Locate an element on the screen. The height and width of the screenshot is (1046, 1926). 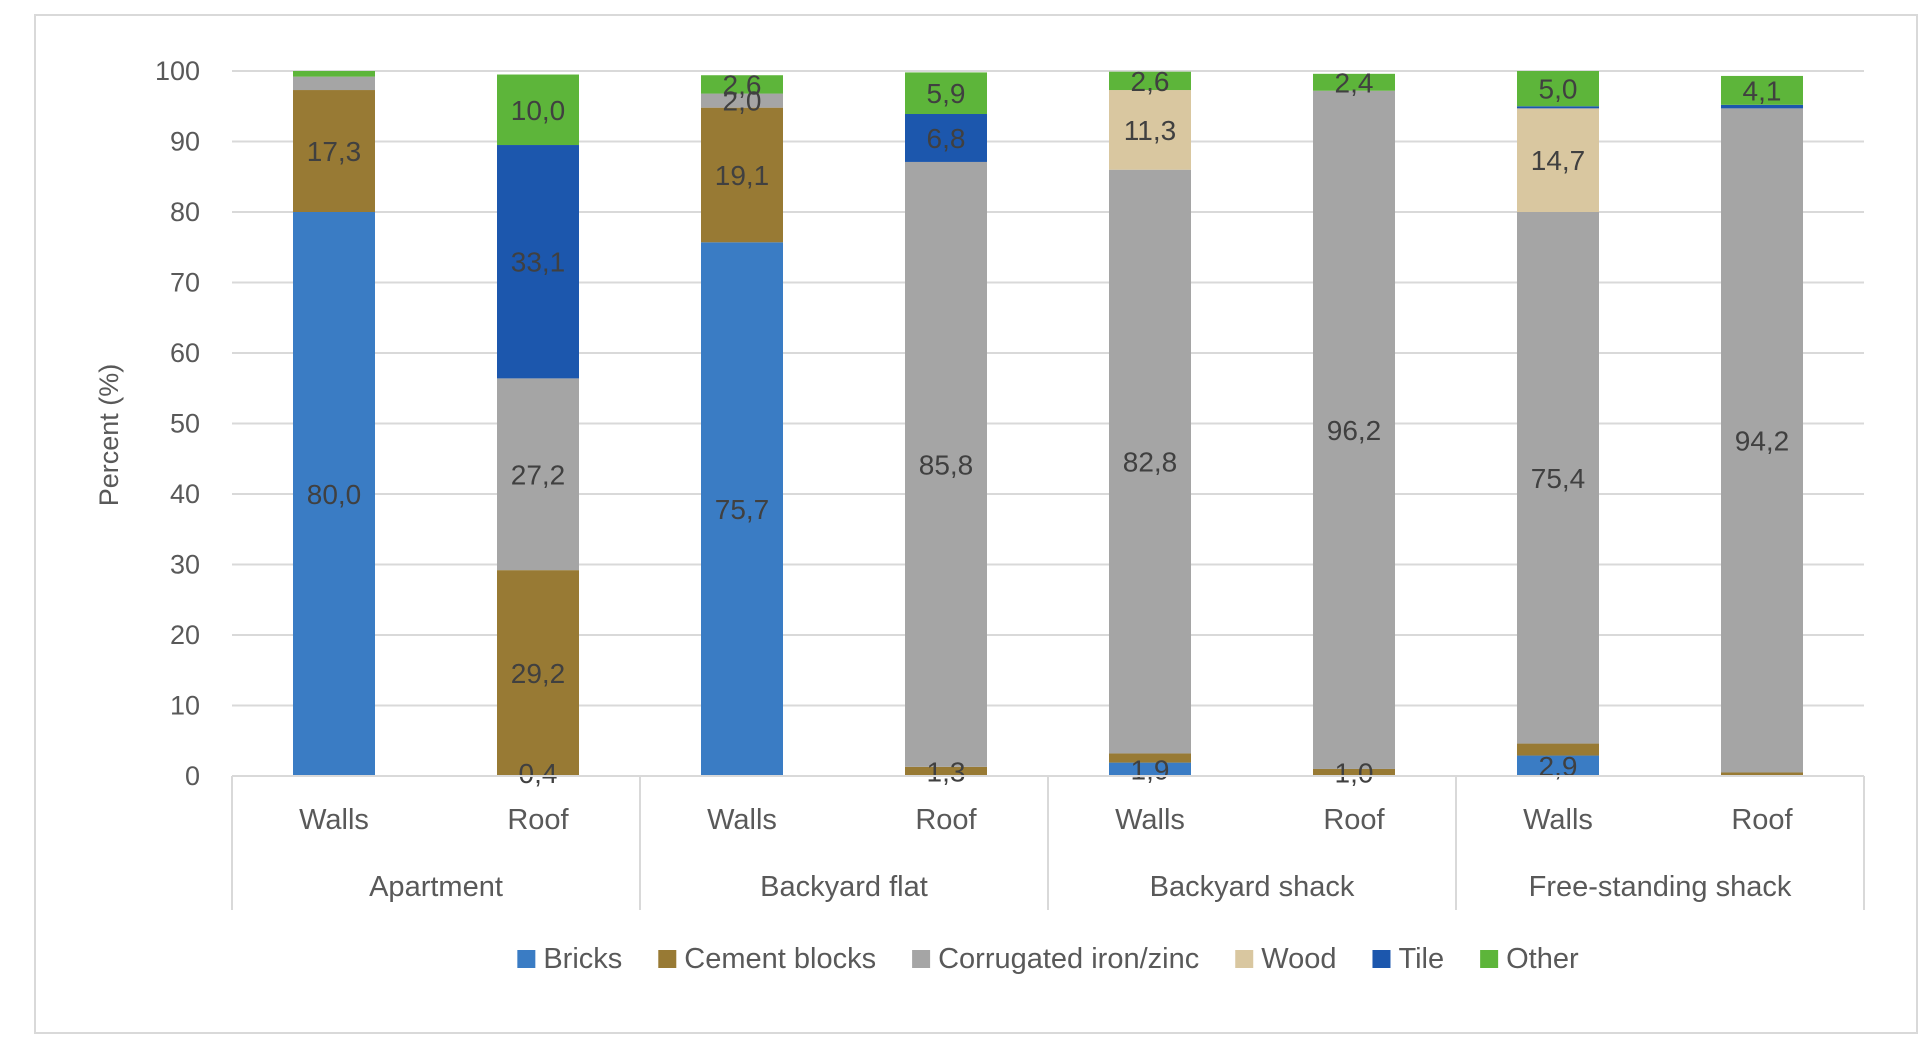
y-tick-label: 20 is located at coordinates (185, 635).